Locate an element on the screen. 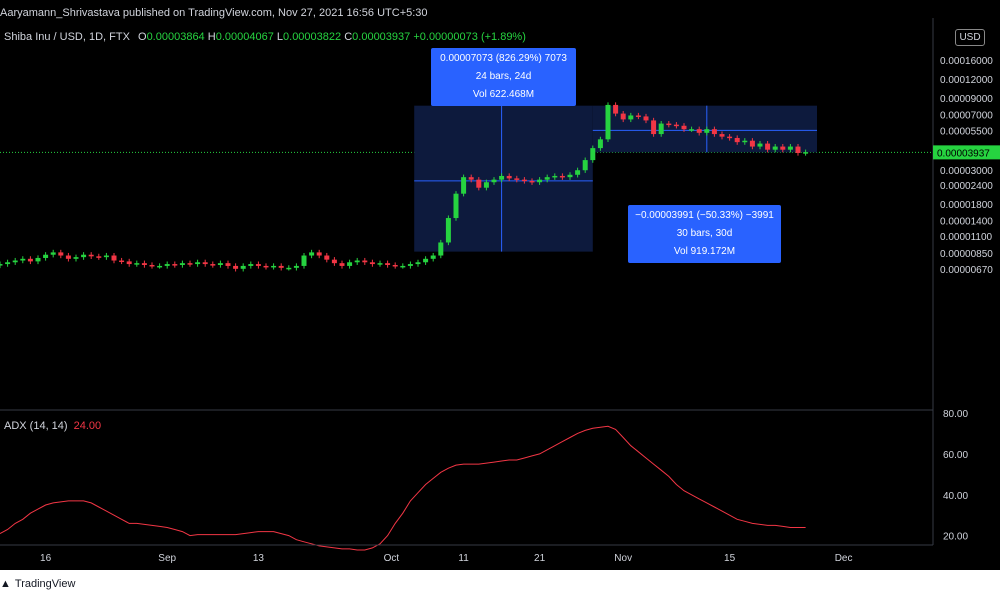  price-tick-label: 0.00000670 is located at coordinates (966, 270).